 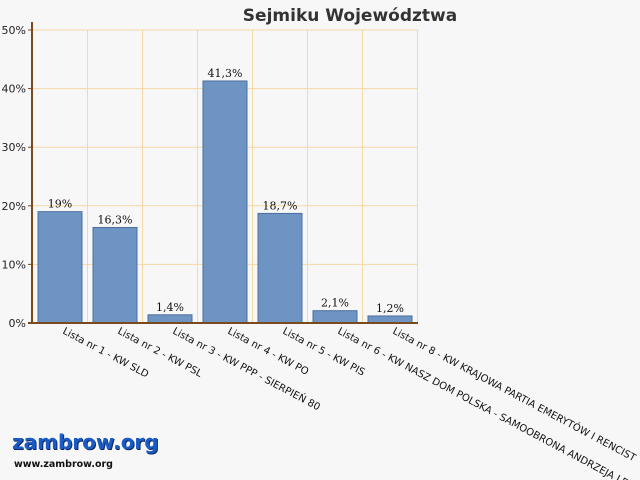 I want to click on data-label-5: 18,7%, so click(x=280, y=205).